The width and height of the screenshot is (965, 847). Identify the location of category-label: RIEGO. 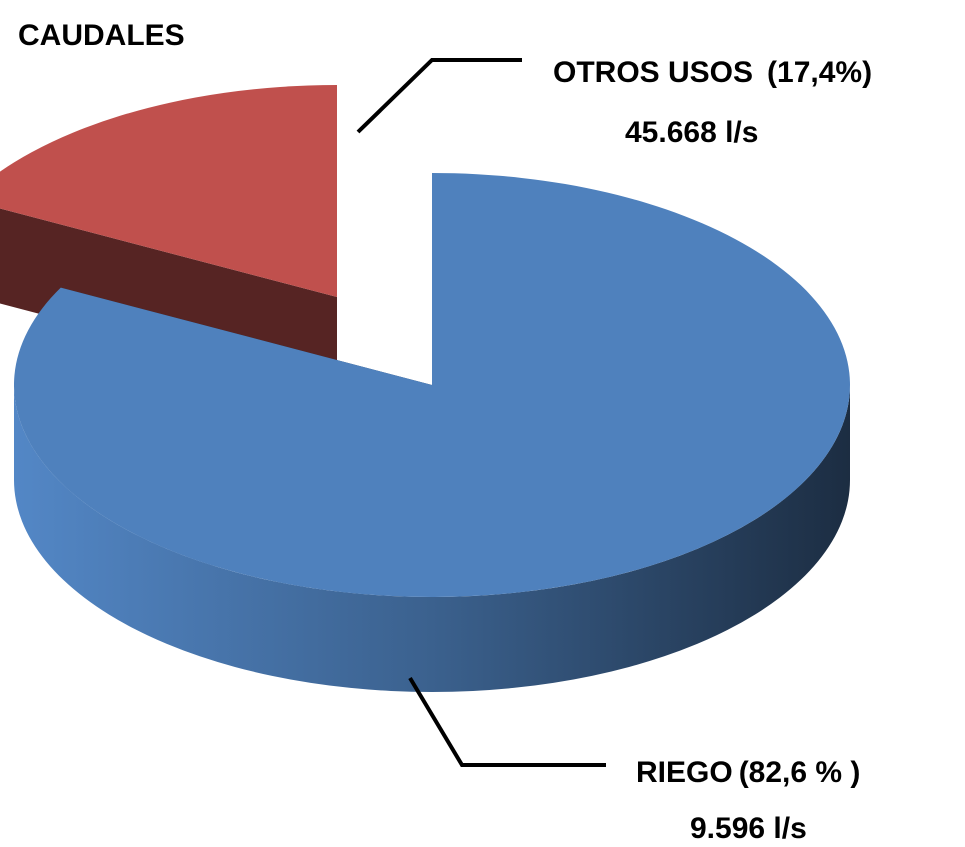
(684, 772).